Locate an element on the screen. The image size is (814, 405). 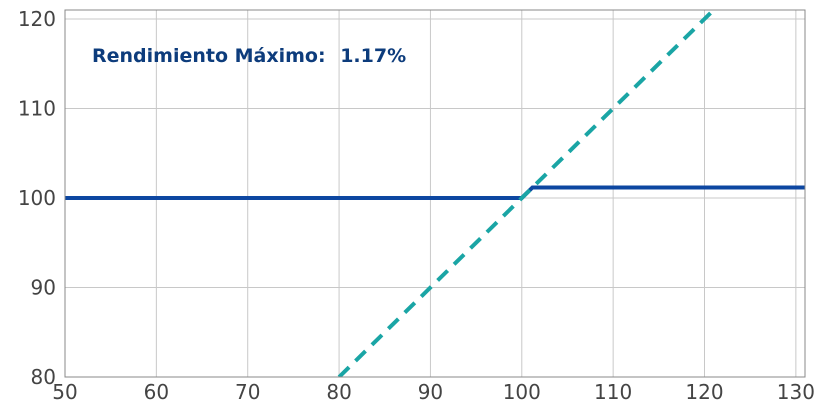
y-tick-label: 90 is located at coordinates (43, 287).